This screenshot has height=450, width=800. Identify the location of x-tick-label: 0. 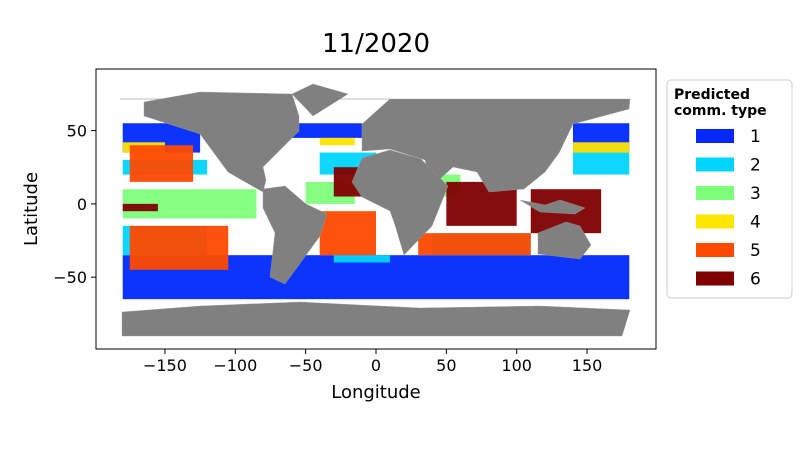
(376, 365).